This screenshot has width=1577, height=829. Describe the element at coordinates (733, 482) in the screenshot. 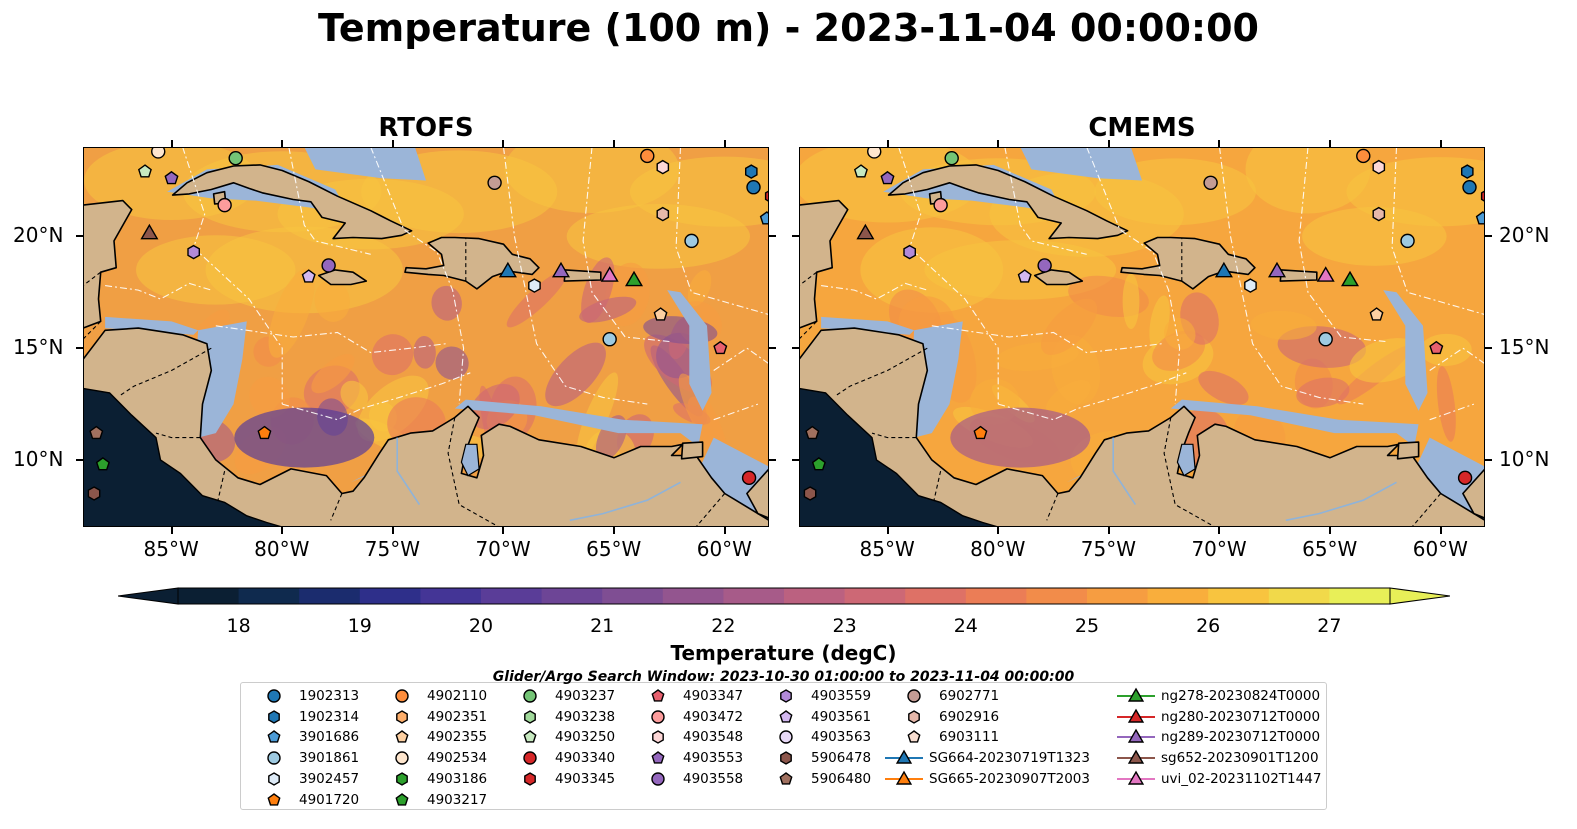

I see `shelf-guianaShelf` at that location.